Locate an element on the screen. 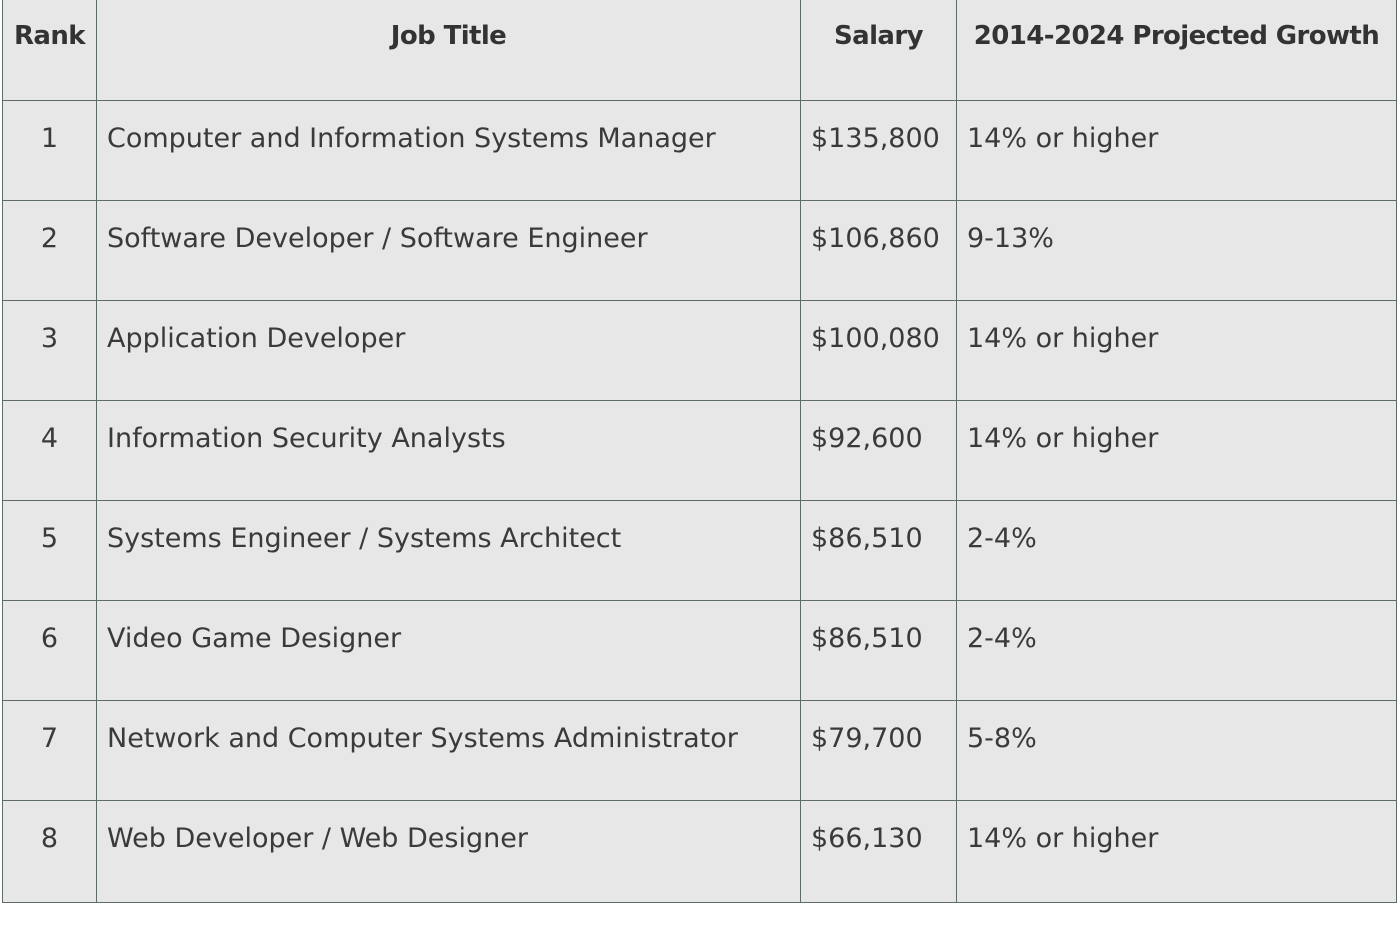 The height and width of the screenshot is (933, 1400). cell-job-title: Web Developer / Web Designer is located at coordinates (448, 851).